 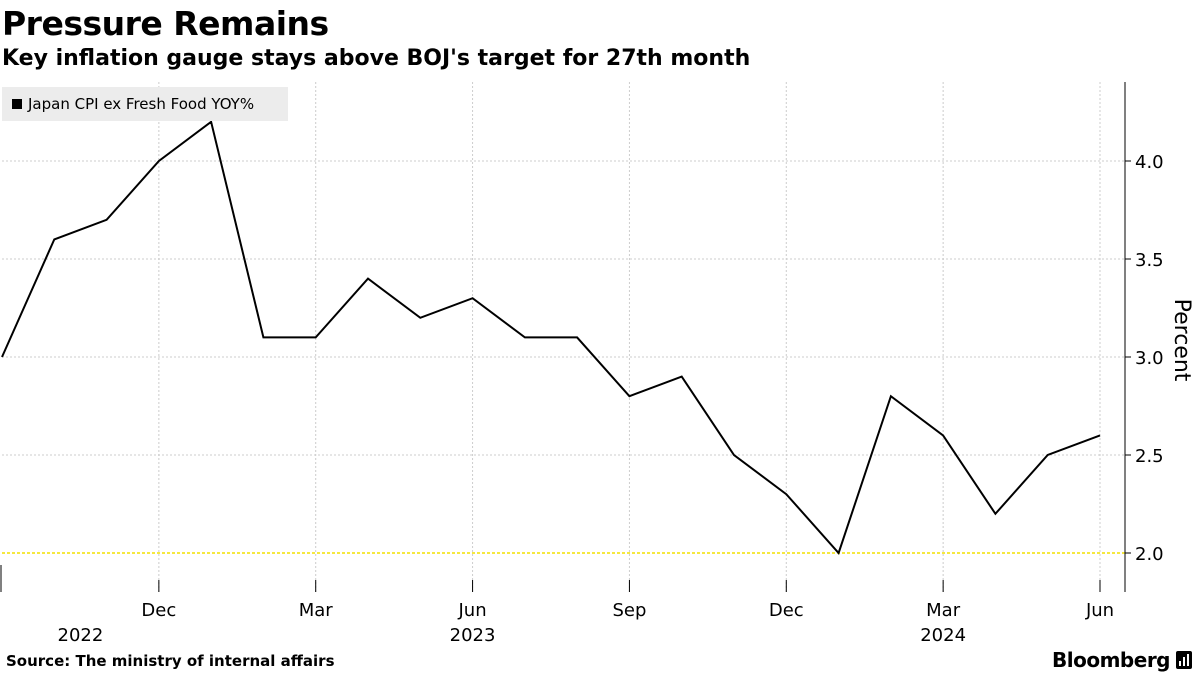 What do you see at coordinates (1181, 340) in the screenshot?
I see `y-axis-title: Percent` at bounding box center [1181, 340].